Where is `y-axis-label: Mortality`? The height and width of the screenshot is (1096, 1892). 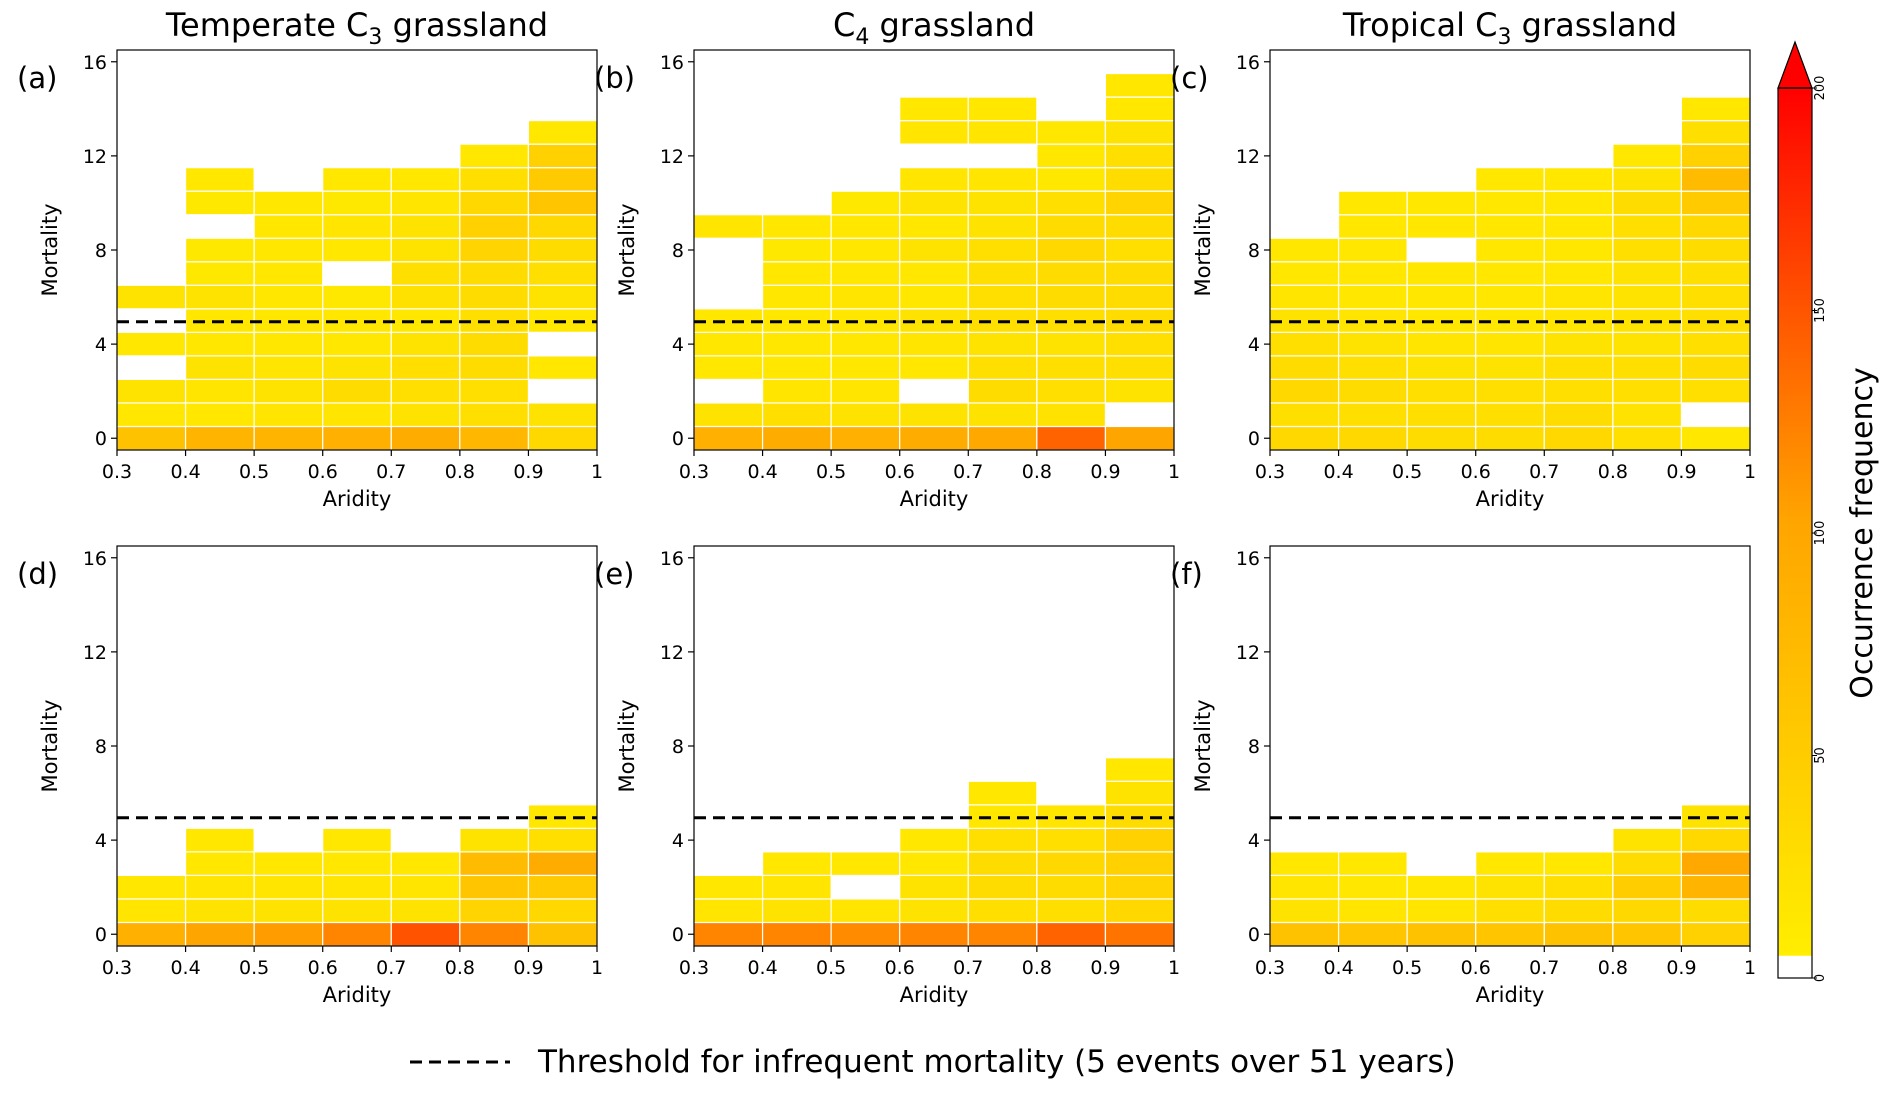
y-axis-label: Mortality is located at coordinates (1203, 745).